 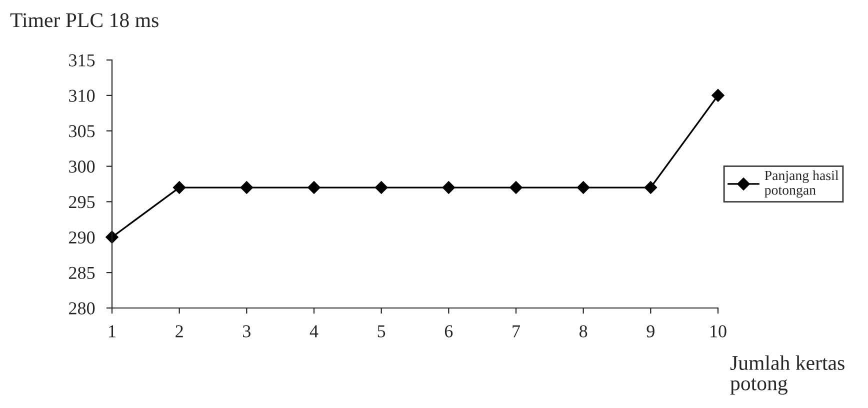 What do you see at coordinates (448, 331) in the screenshot?
I see `x-tick-label: 6` at bounding box center [448, 331].